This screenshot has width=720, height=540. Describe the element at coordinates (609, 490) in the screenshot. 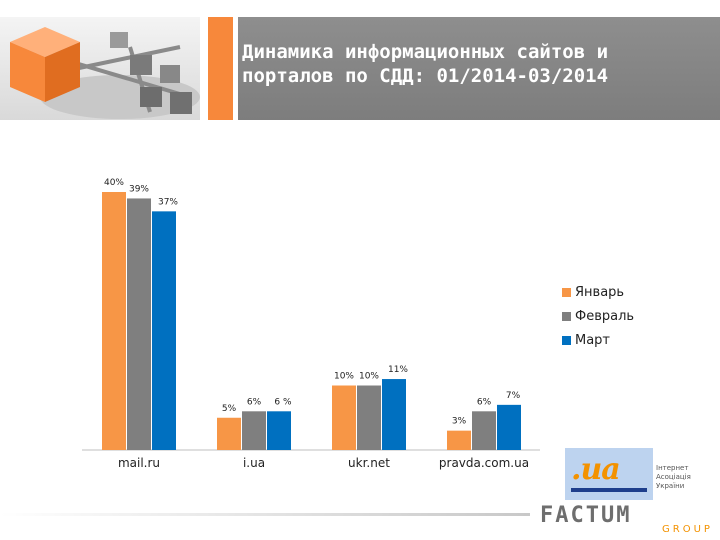

I see `association-logo-stripe` at that location.